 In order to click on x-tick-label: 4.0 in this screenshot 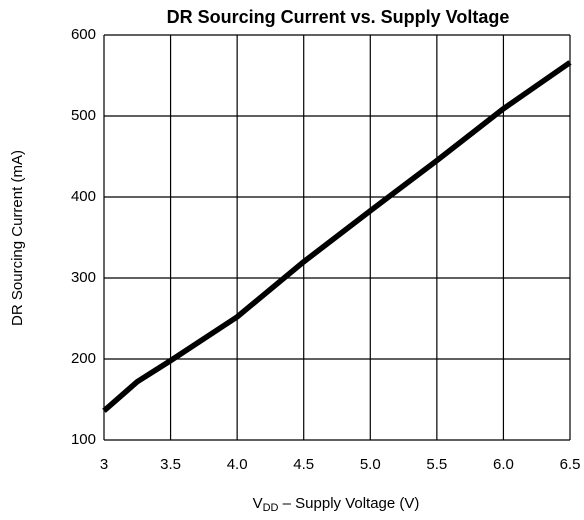, I will do `click(237, 464)`.